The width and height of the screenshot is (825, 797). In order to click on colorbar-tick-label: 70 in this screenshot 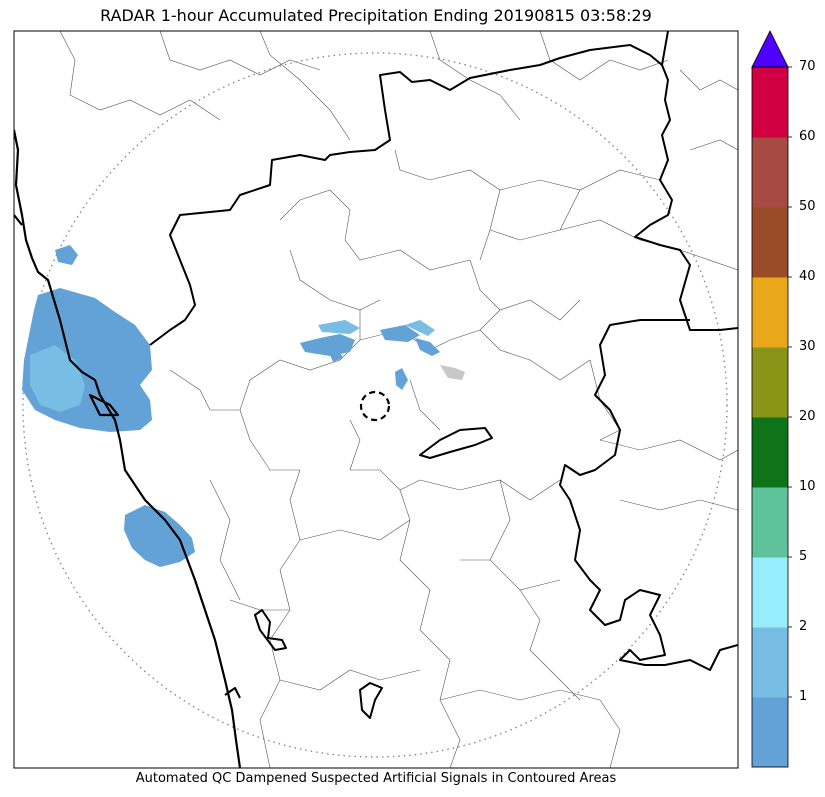, I will do `click(807, 66)`.